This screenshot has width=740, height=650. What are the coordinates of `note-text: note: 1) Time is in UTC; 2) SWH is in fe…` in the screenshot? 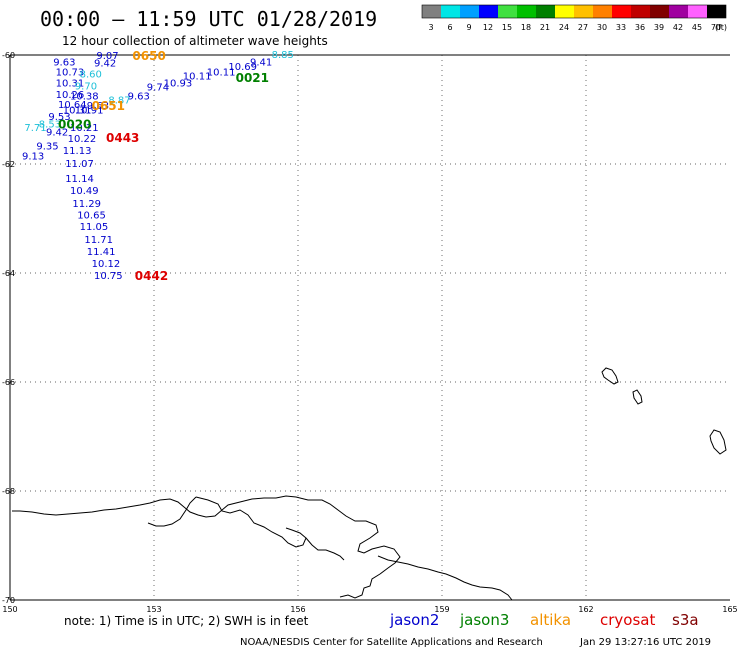 It's located at (186, 621).